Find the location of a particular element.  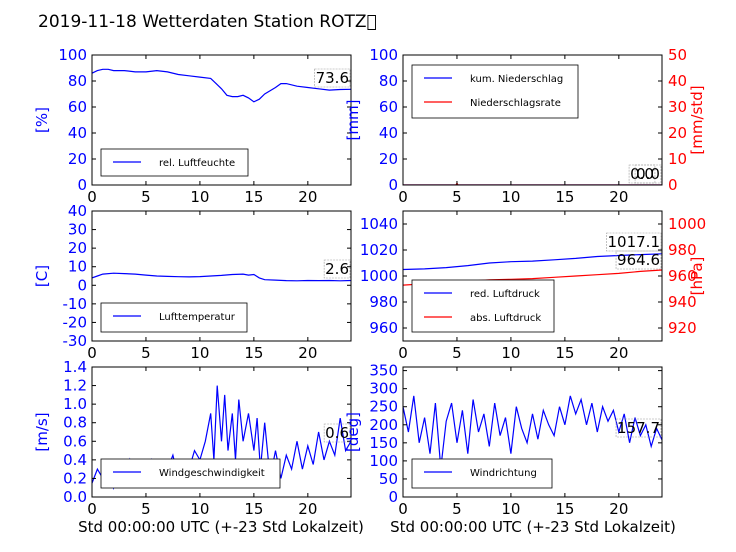

figure-title: 2019-11-18 Wetterdaten Station ROTZ  is located at coordinates (207, 22).